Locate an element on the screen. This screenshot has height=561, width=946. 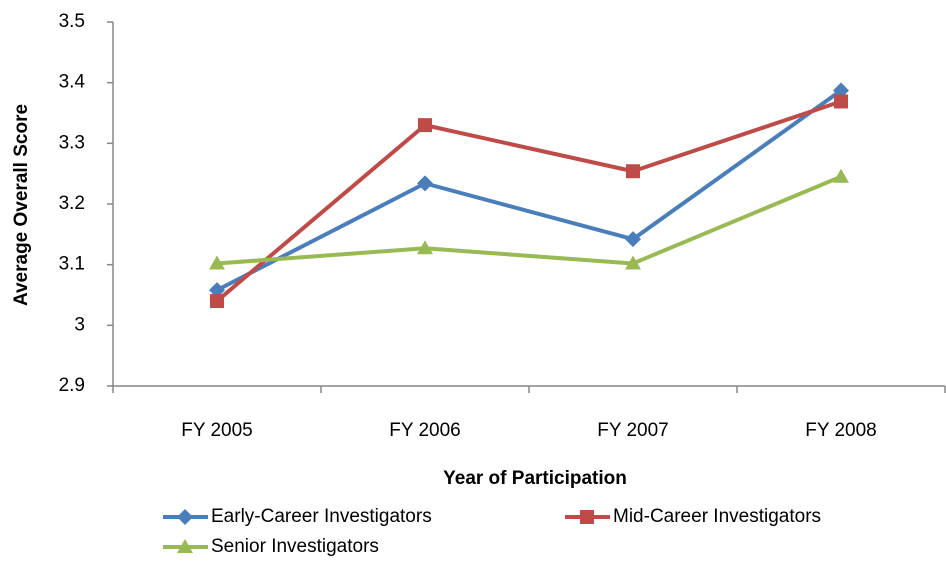
y-tick-label: 3.2 is located at coordinates (72, 203).